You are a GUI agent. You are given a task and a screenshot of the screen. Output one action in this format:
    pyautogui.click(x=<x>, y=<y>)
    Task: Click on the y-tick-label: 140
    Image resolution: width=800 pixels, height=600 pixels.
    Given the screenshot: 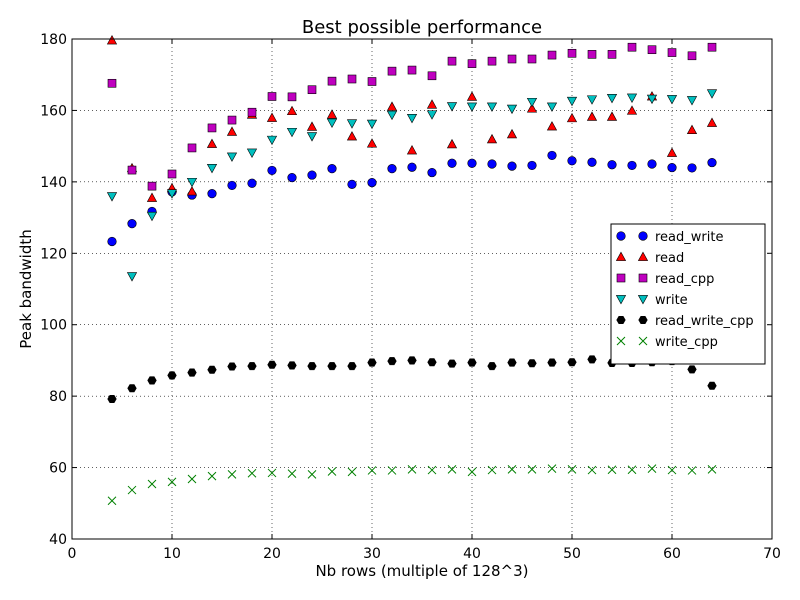 What is the action you would take?
    pyautogui.click(x=53, y=183)
    